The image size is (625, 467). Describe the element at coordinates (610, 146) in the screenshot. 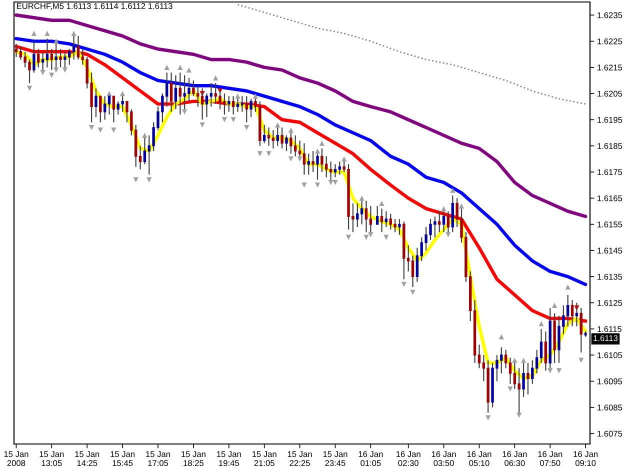

I see `y-tick-label: 1.6185` at that location.